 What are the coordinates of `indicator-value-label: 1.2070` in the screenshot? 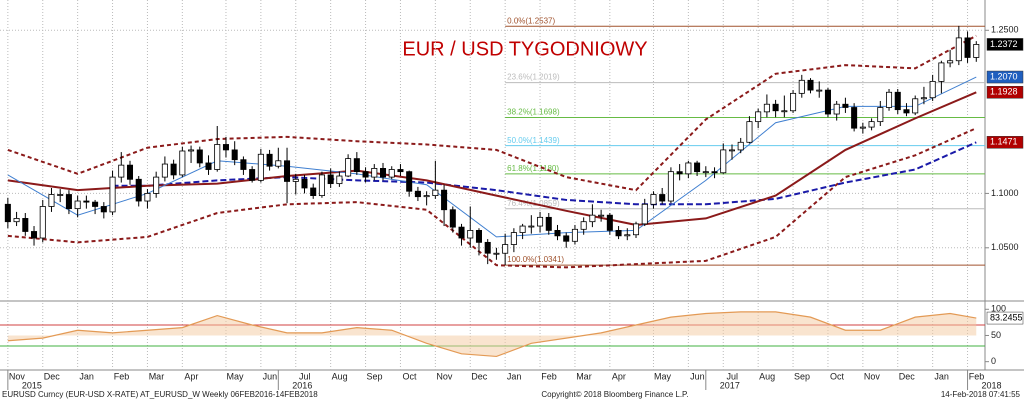 It's located at (1004, 76).